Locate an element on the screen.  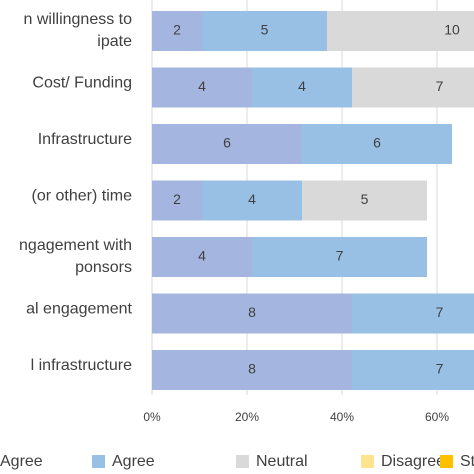
category-label: Cost/ Funding is located at coordinates (82, 83).